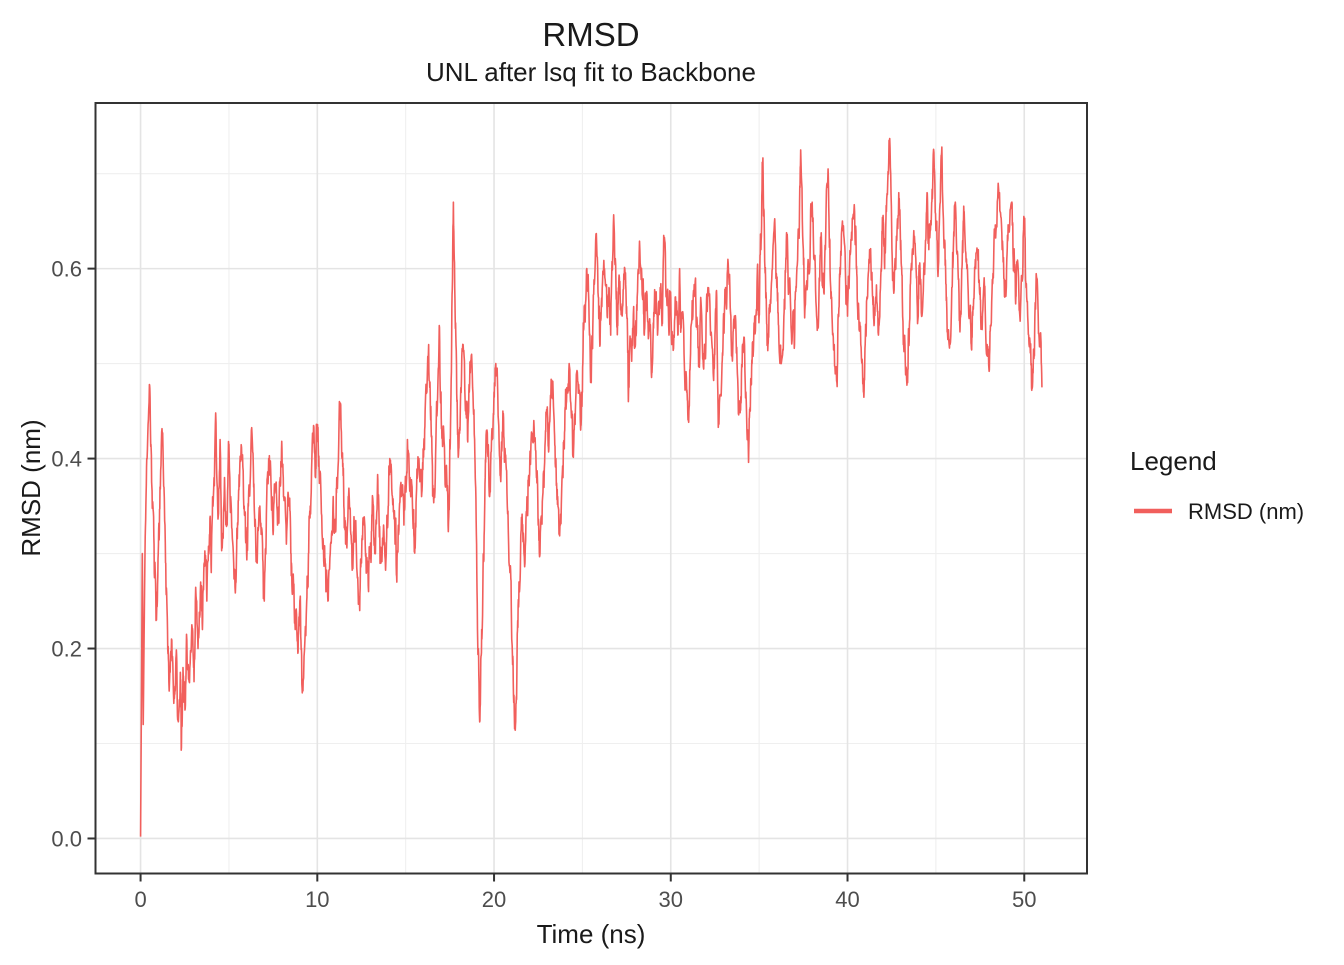 The image size is (1344, 965). What do you see at coordinates (66, 838) in the screenshot?
I see `y-tick-label: 0.0` at bounding box center [66, 838].